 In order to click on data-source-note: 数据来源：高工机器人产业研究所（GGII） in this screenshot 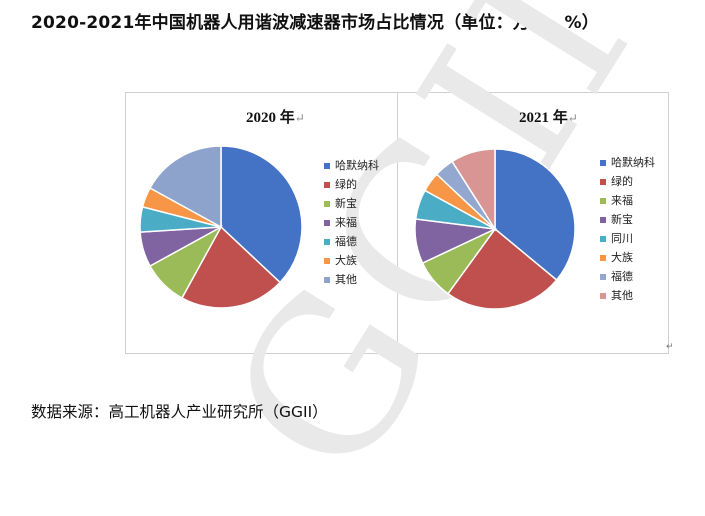, I will do `click(179, 412)`.